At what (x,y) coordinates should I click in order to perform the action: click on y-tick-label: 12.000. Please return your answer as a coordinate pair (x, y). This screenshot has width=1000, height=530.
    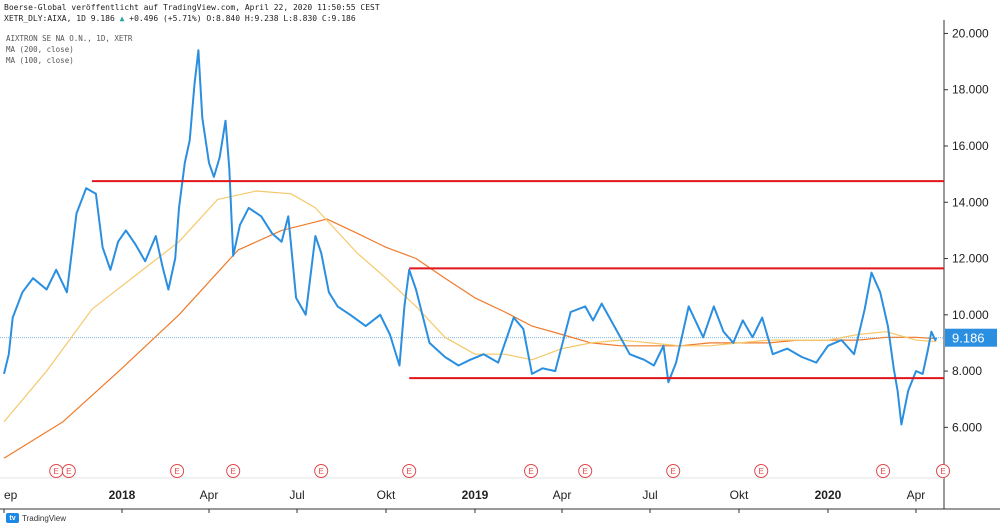
    Looking at the image, I should click on (970, 259).